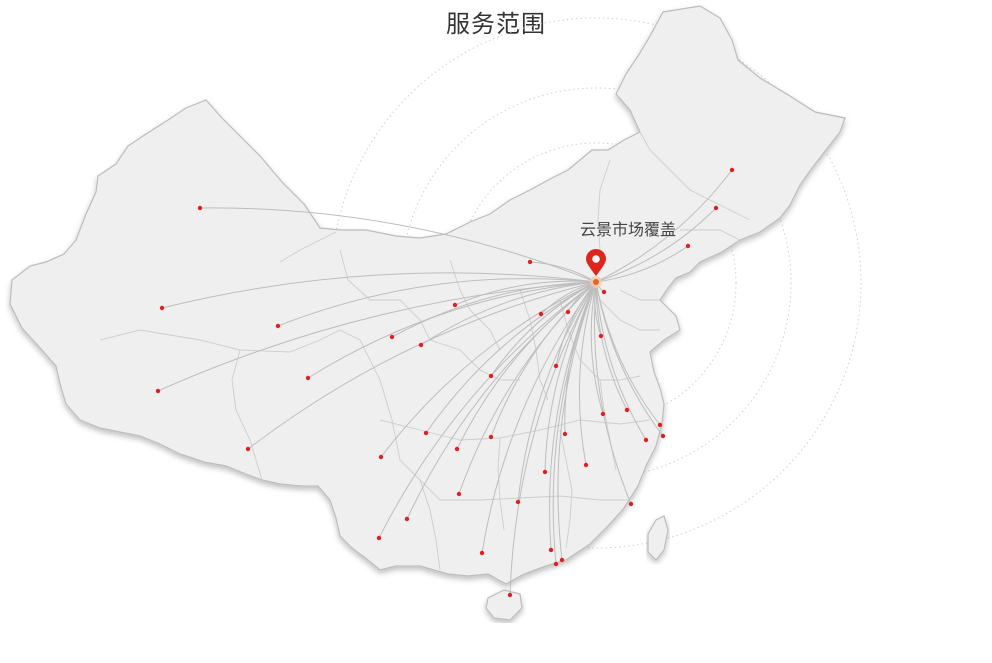 This screenshot has width=992, height=663. I want to click on location-pin-hole, so click(596, 259).